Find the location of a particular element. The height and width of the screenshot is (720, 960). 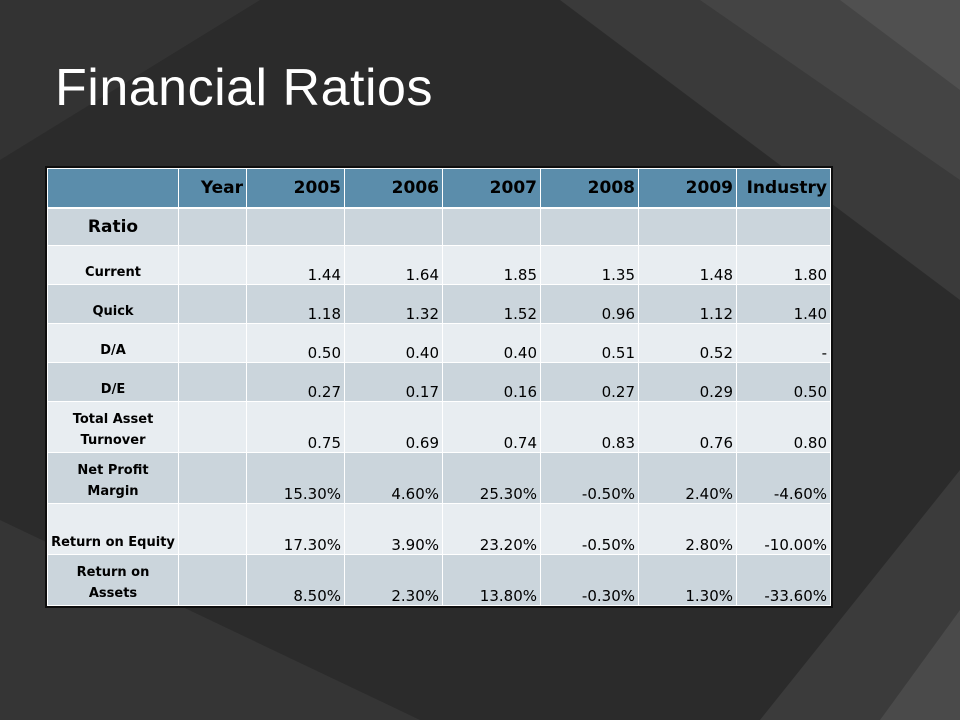

ratio-name-cell: Net Profit Margin is located at coordinates (113, 478).